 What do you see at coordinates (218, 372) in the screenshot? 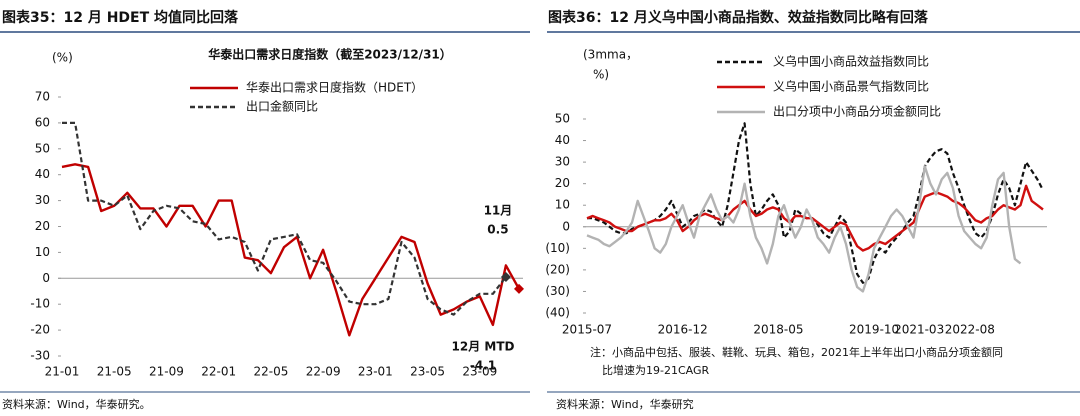
I see `x-tick-label: 22-01` at bounding box center [218, 372].